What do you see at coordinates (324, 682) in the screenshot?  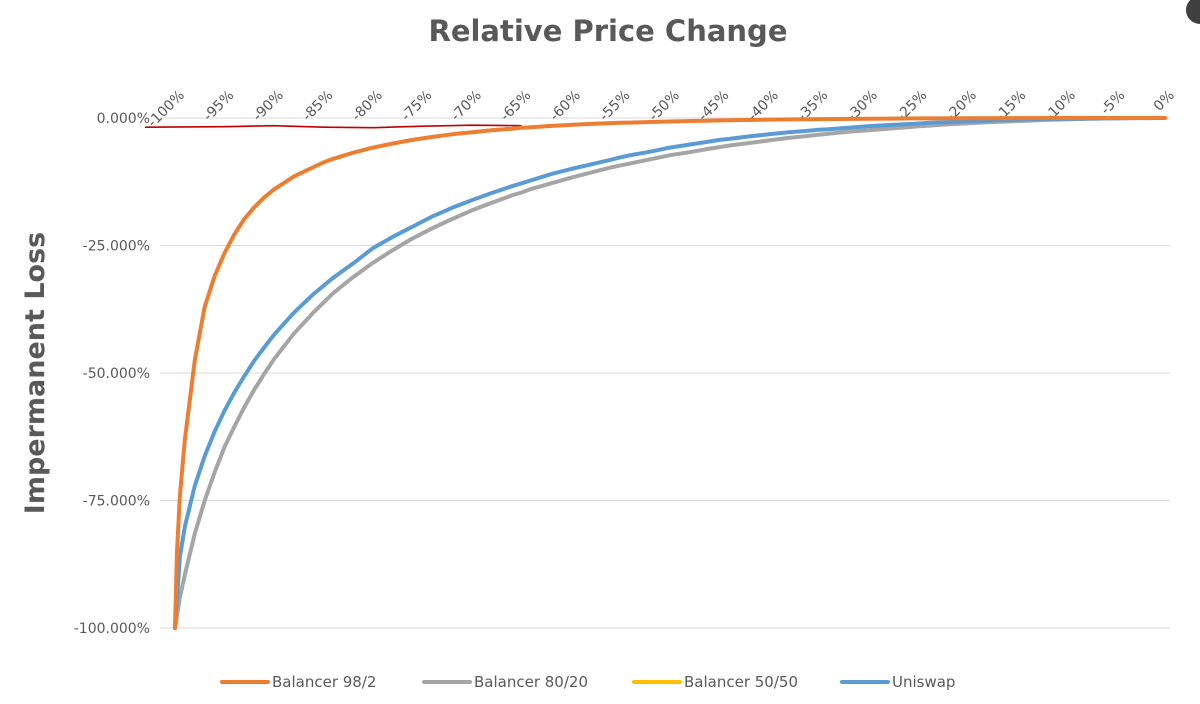 I see `legend-label-balancer-98-2: Balancer 98/2` at bounding box center [324, 682].